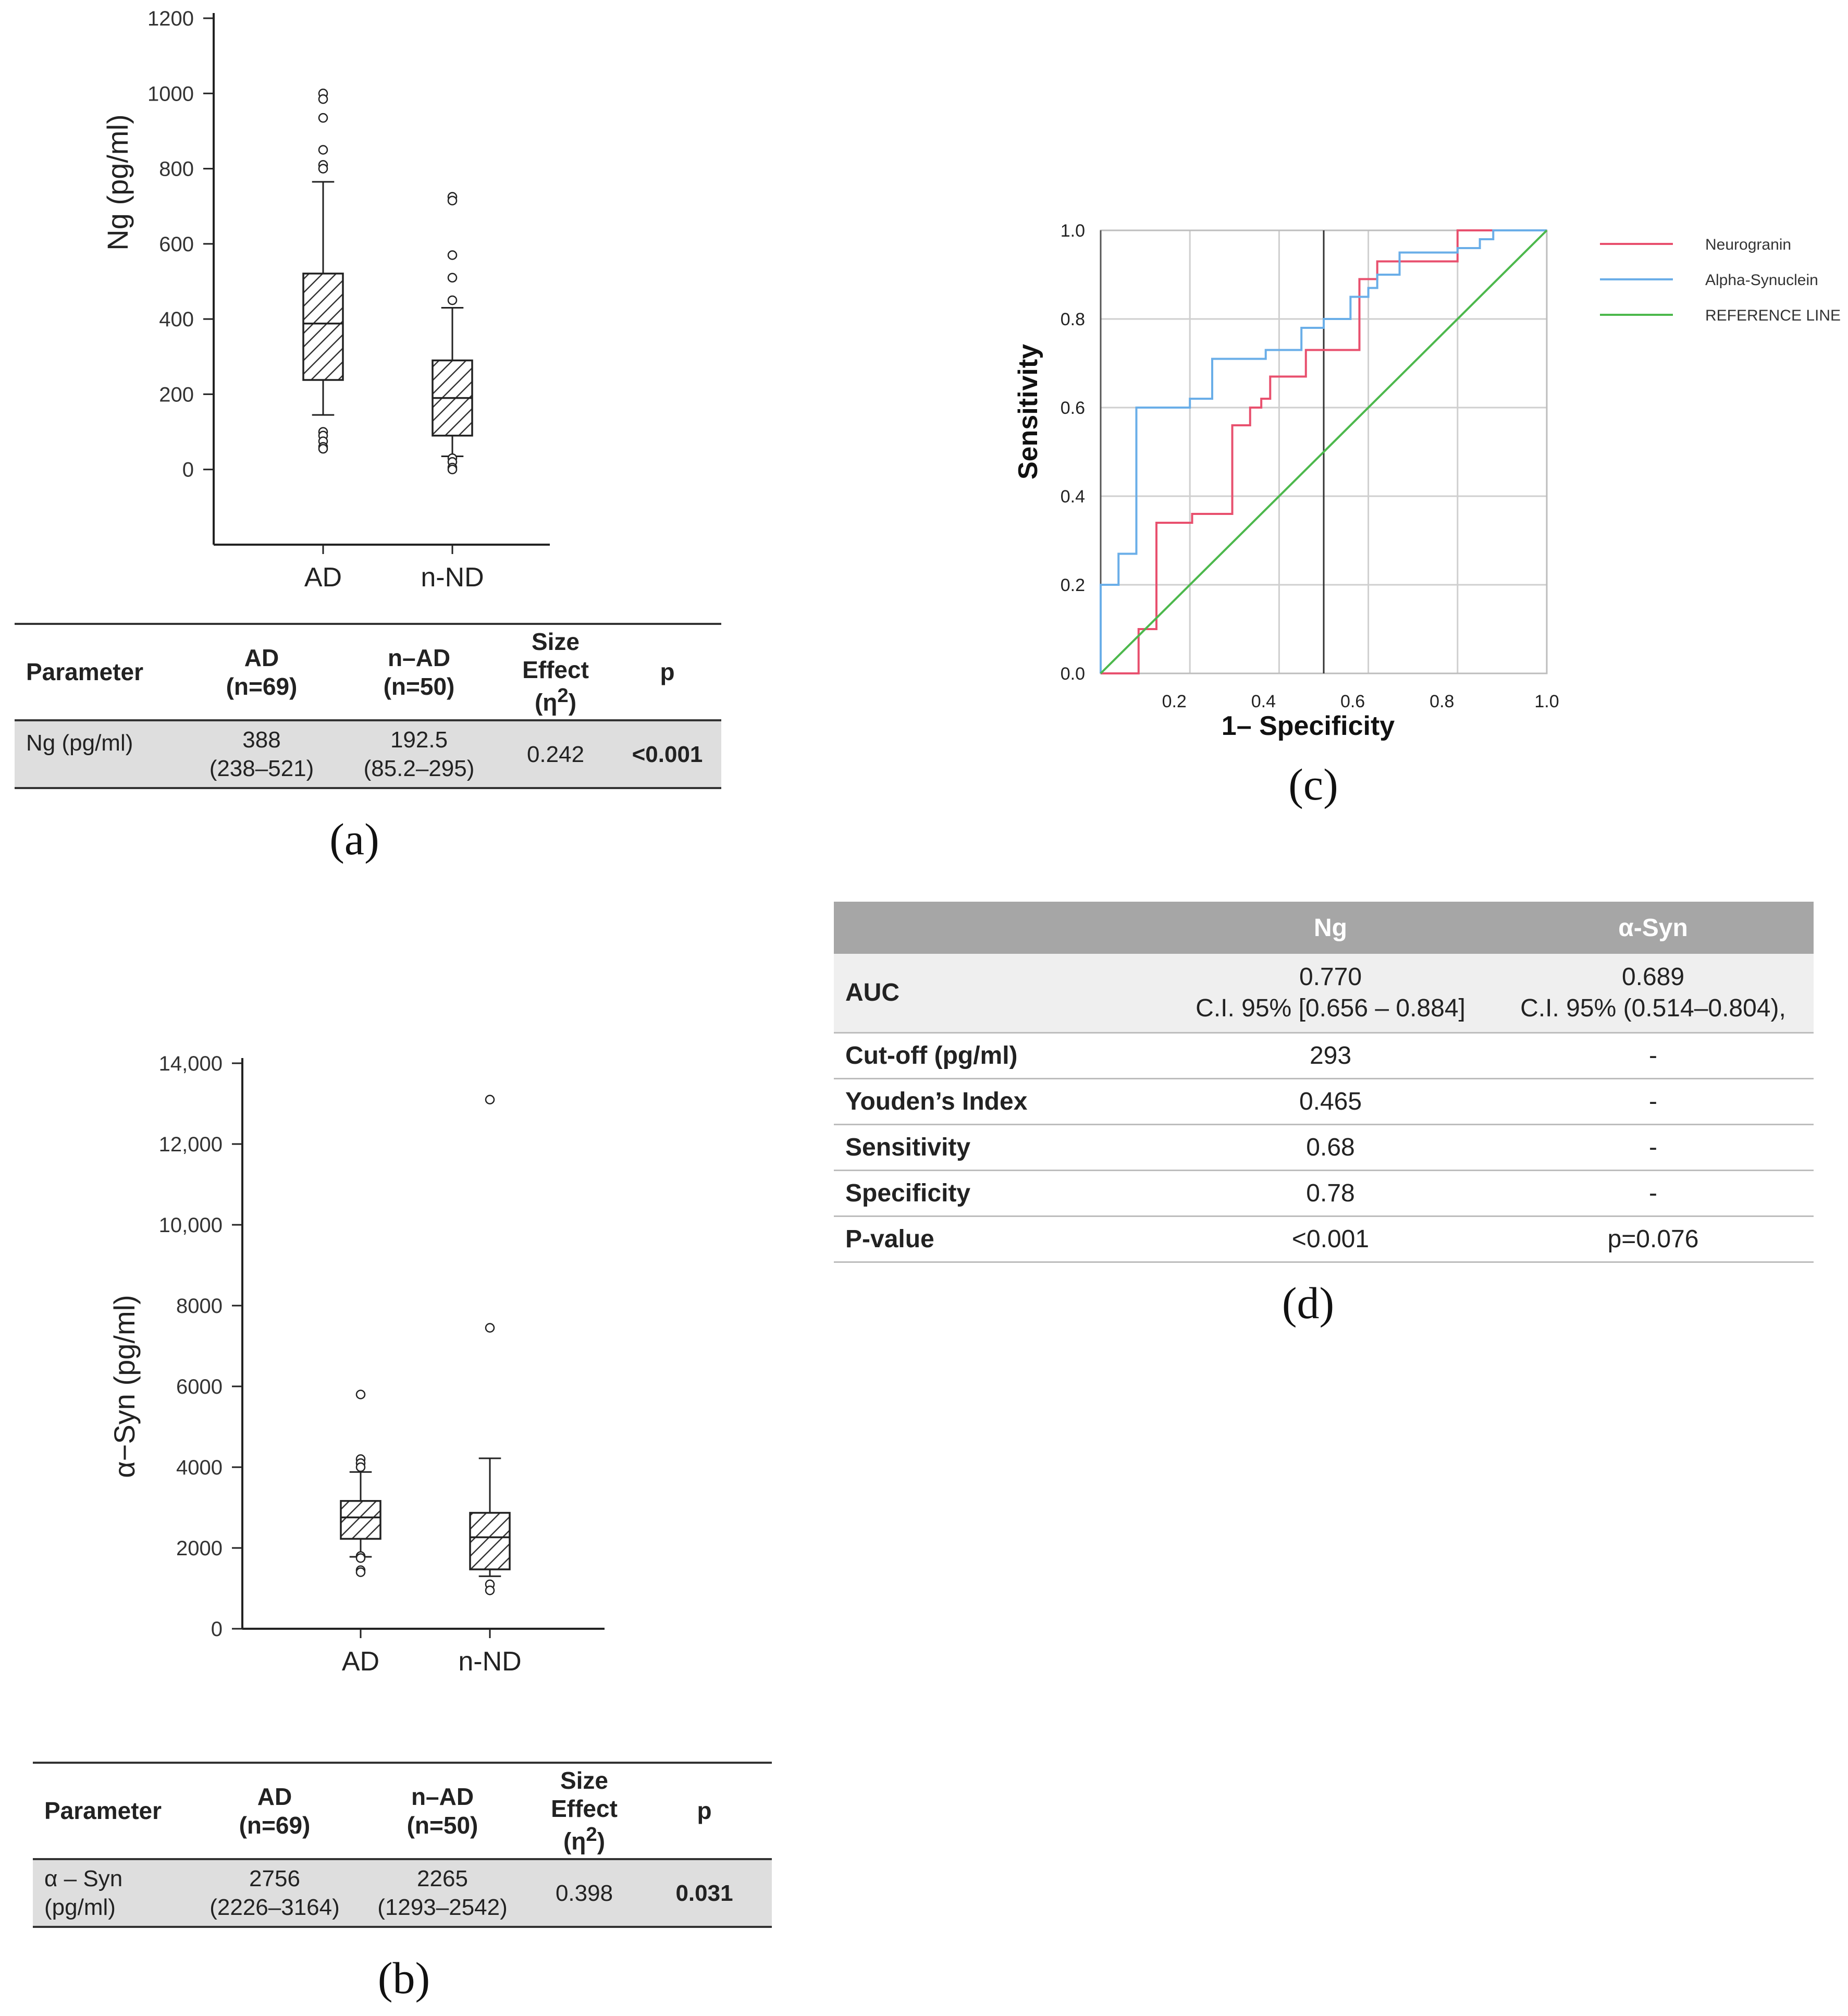 The height and width of the screenshot is (2016, 1848). I want to click on y-tick-label: 1200, so click(170, 18).